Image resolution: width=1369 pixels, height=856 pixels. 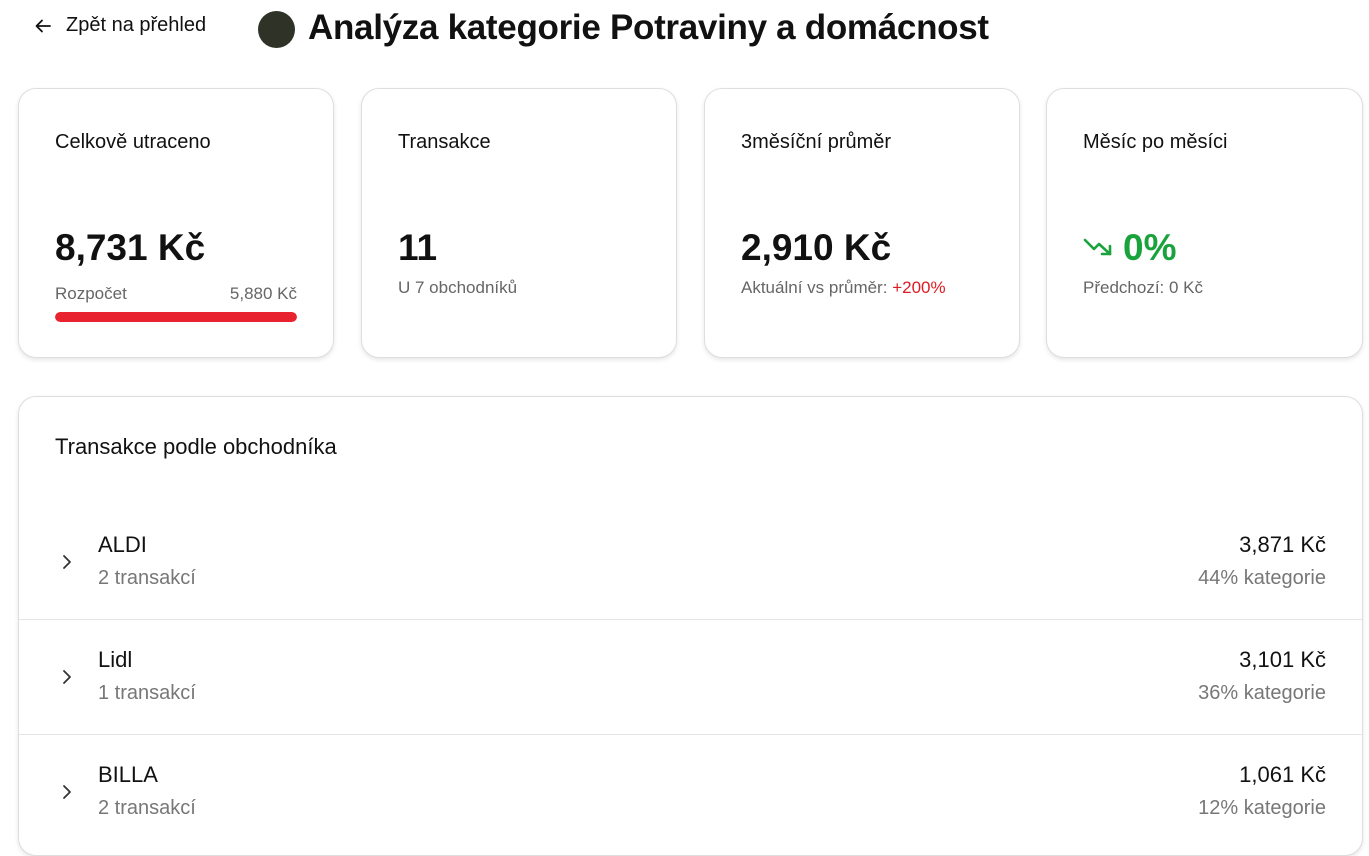 What do you see at coordinates (276, 29) in the screenshot?
I see `category-color-dot` at bounding box center [276, 29].